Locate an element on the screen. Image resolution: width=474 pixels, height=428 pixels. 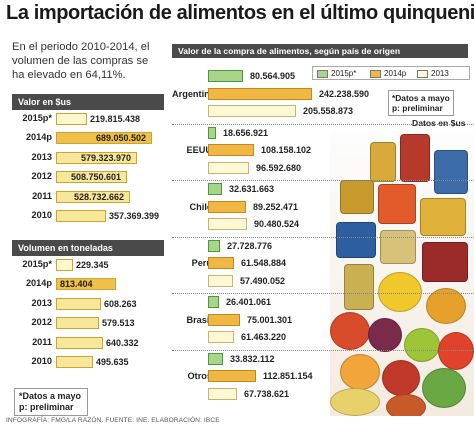
volumen-row: 2013 608.263 is located at coordinates (87, 304).